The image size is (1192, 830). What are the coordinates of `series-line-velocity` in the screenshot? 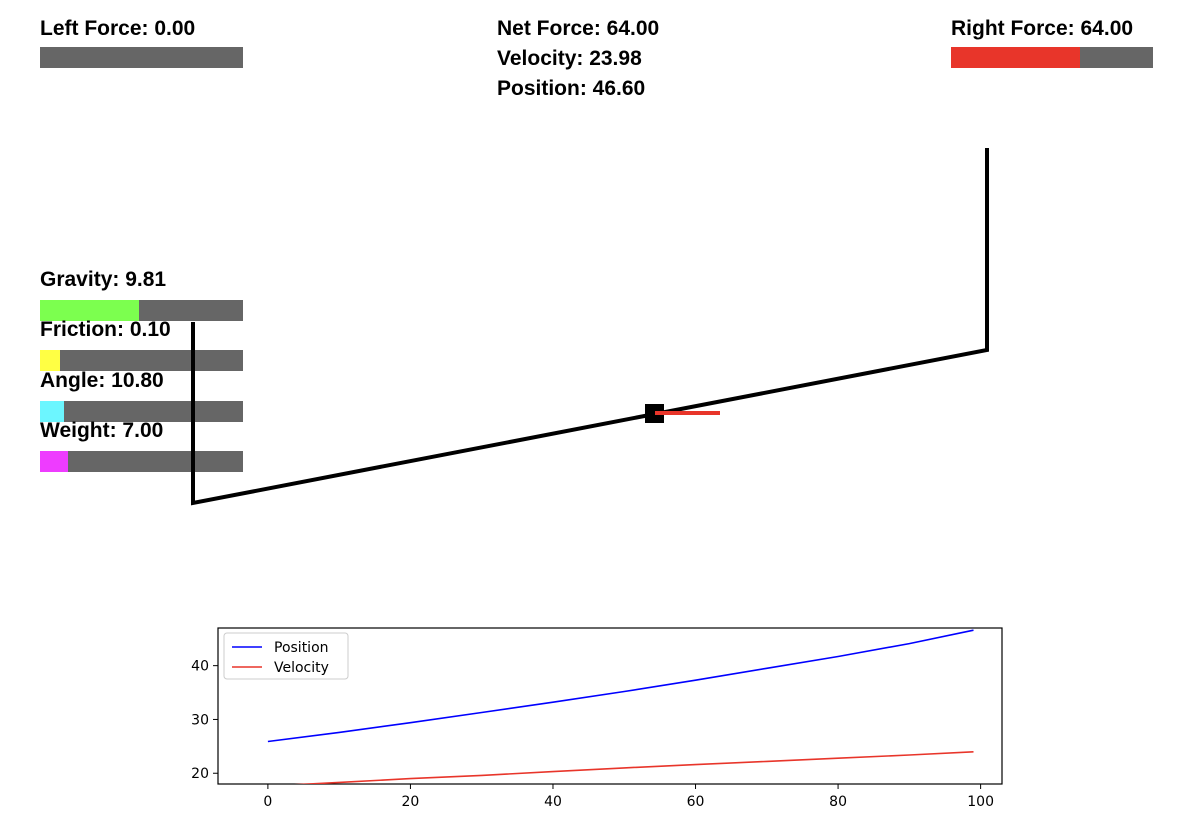 It's located at (634, 767).